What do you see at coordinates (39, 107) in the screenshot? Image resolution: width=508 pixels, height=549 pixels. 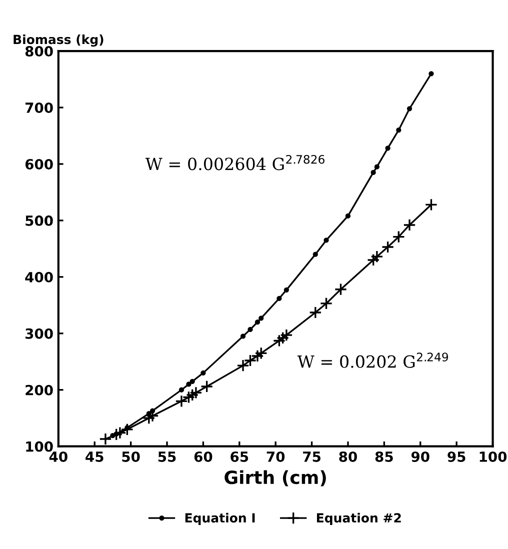 I see `y-tick-label: 700` at bounding box center [39, 107].